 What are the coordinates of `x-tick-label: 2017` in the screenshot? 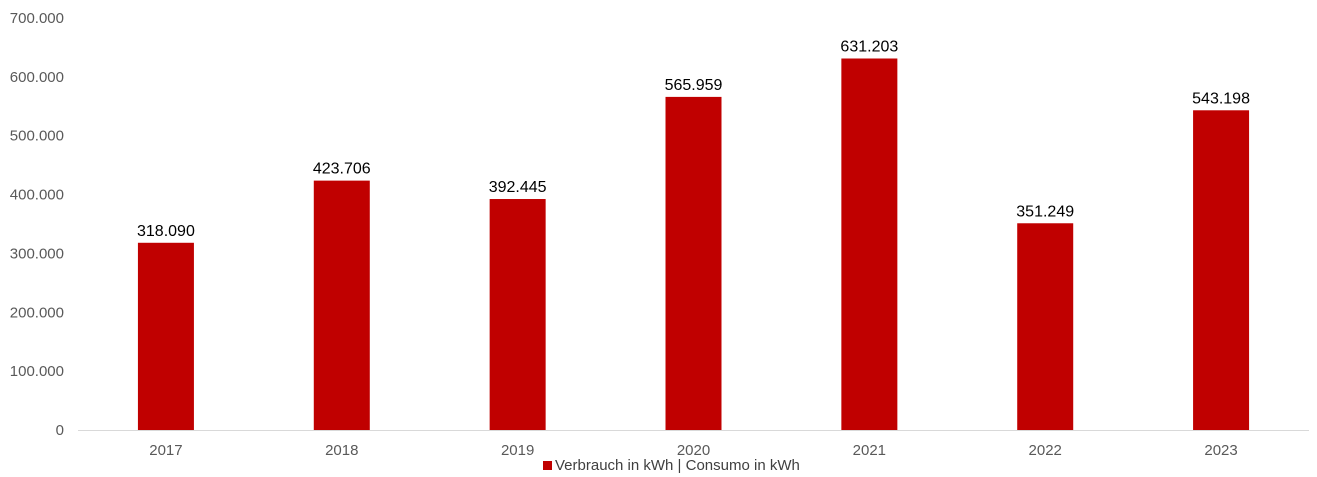 It's located at (165, 450).